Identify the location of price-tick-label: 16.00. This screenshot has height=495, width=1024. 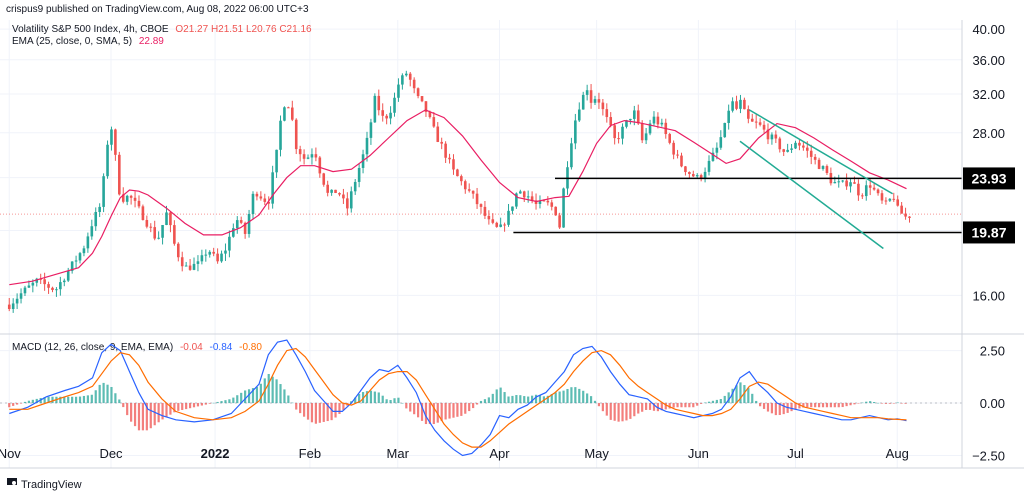
(988, 295).